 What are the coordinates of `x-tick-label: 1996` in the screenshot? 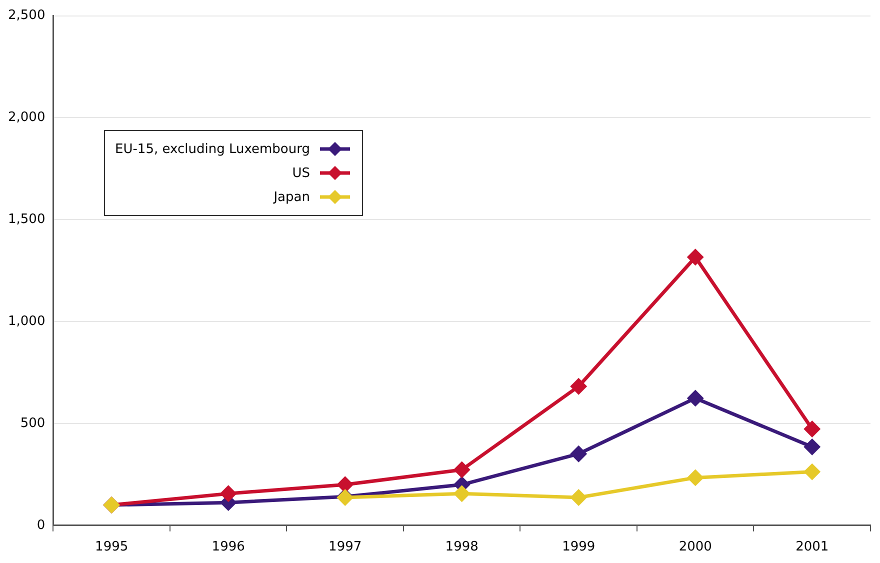 It's located at (228, 547).